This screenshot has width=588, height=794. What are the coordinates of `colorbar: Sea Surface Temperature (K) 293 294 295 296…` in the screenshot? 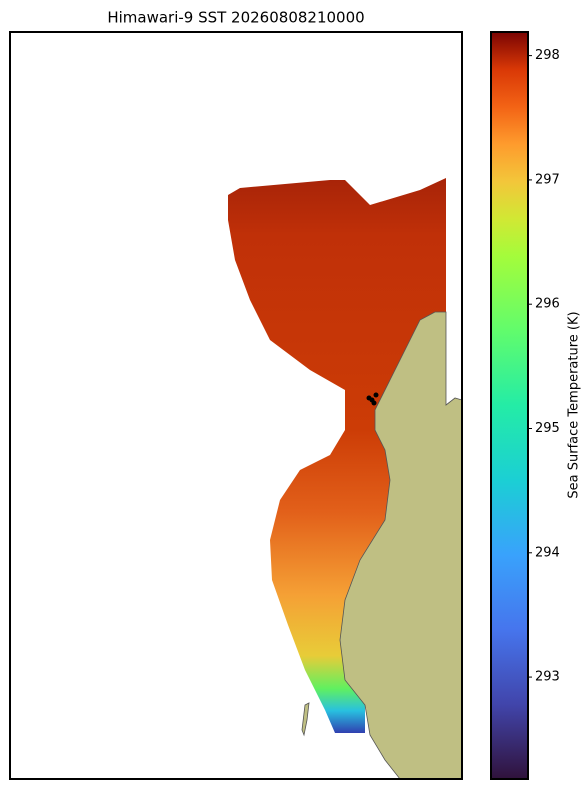 It's located at (536, 405).